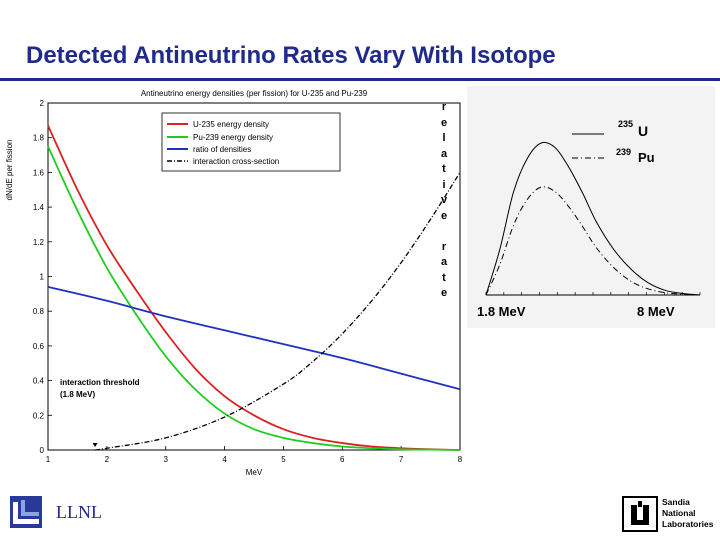  What do you see at coordinates (640, 514) in the screenshot?
I see `sandia-logo-icon` at bounding box center [640, 514].